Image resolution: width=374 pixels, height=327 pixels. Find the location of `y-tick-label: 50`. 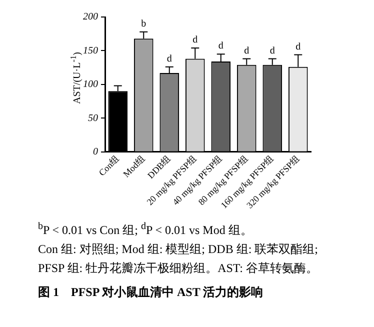

y-tick-label: 50 is located at coordinates (93, 118).